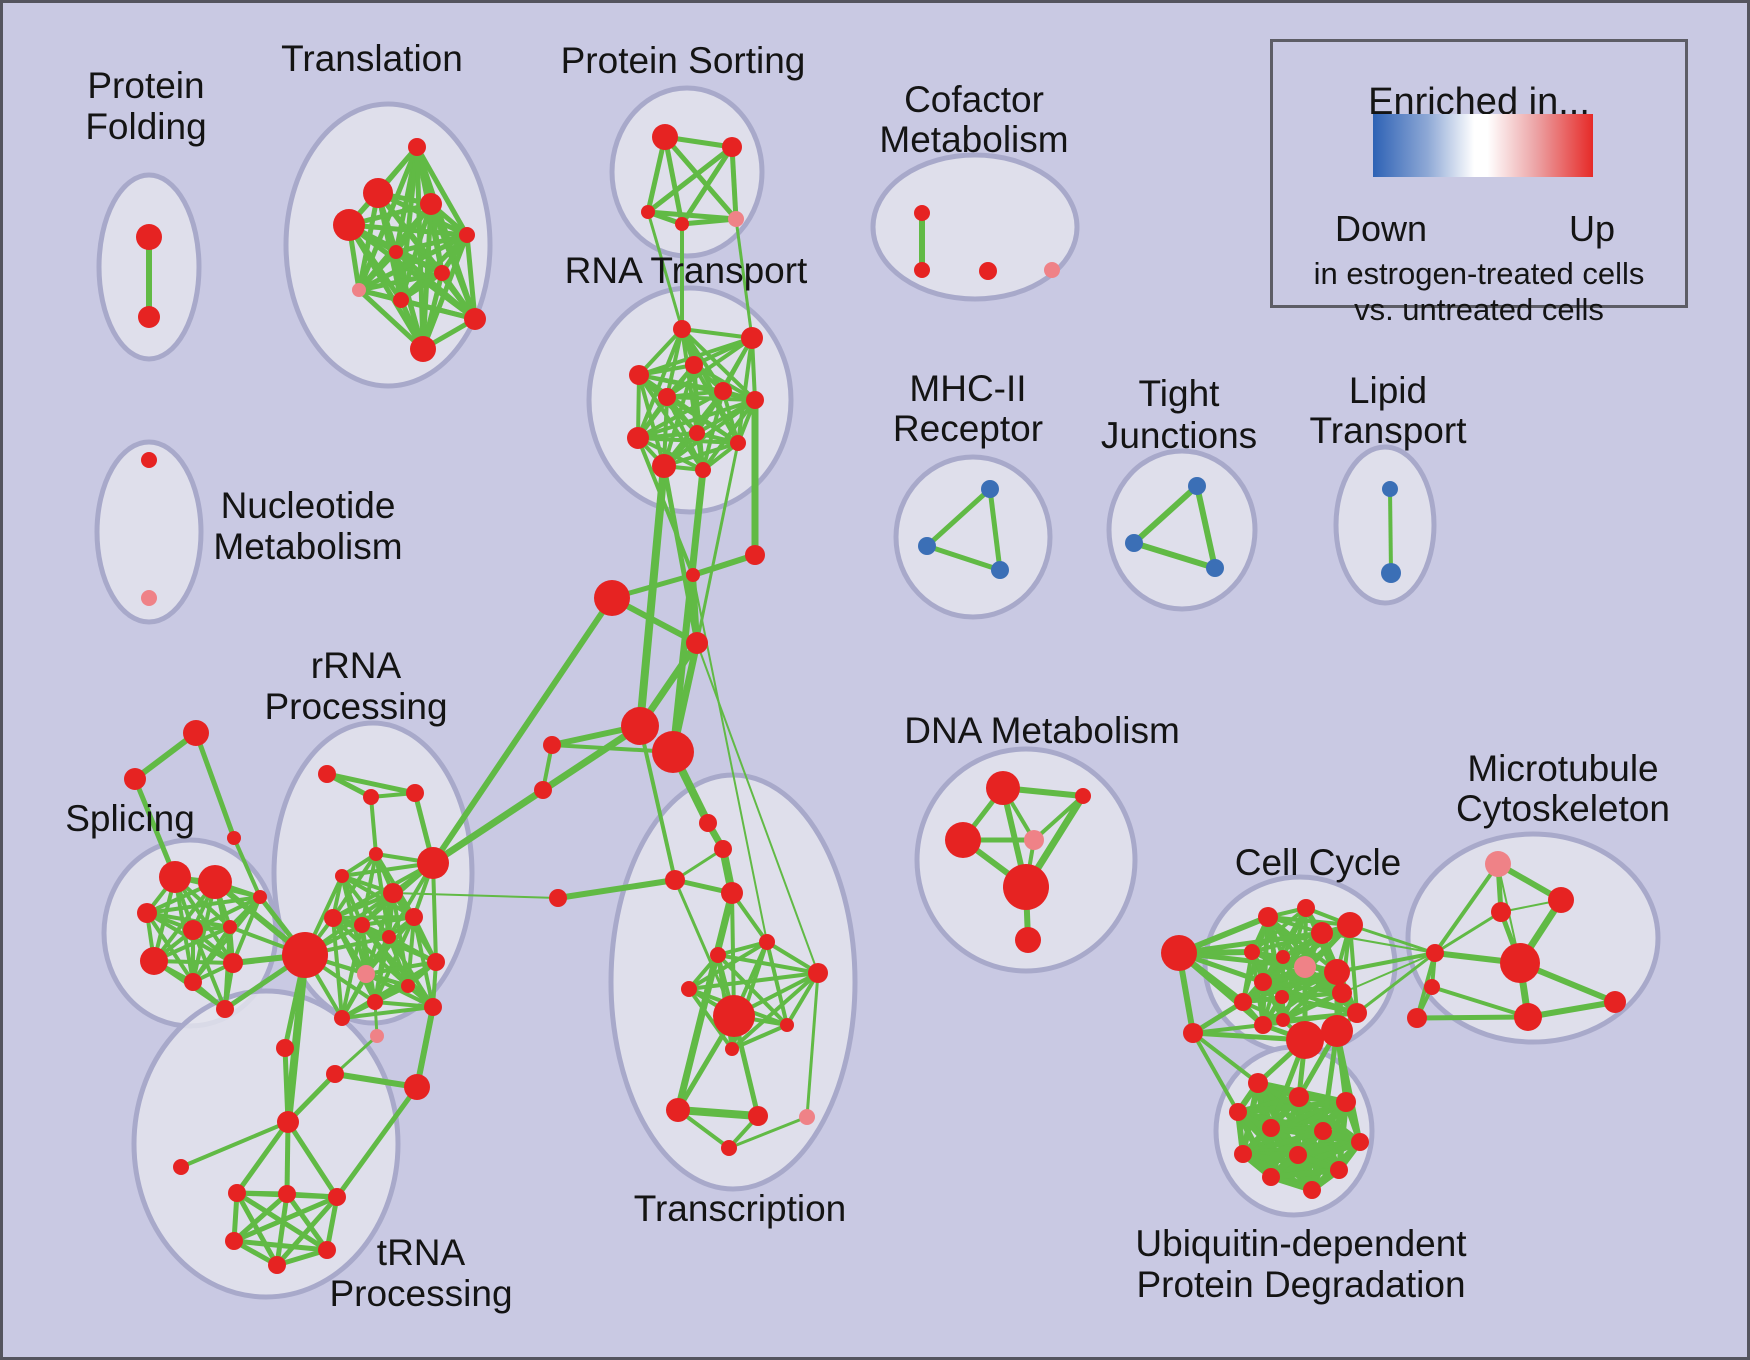 The width and height of the screenshot is (1750, 1360). Describe the element at coordinates (377, 271) in the screenshot. I see `edge-translation-mesh-tl6-tlp` at that location.